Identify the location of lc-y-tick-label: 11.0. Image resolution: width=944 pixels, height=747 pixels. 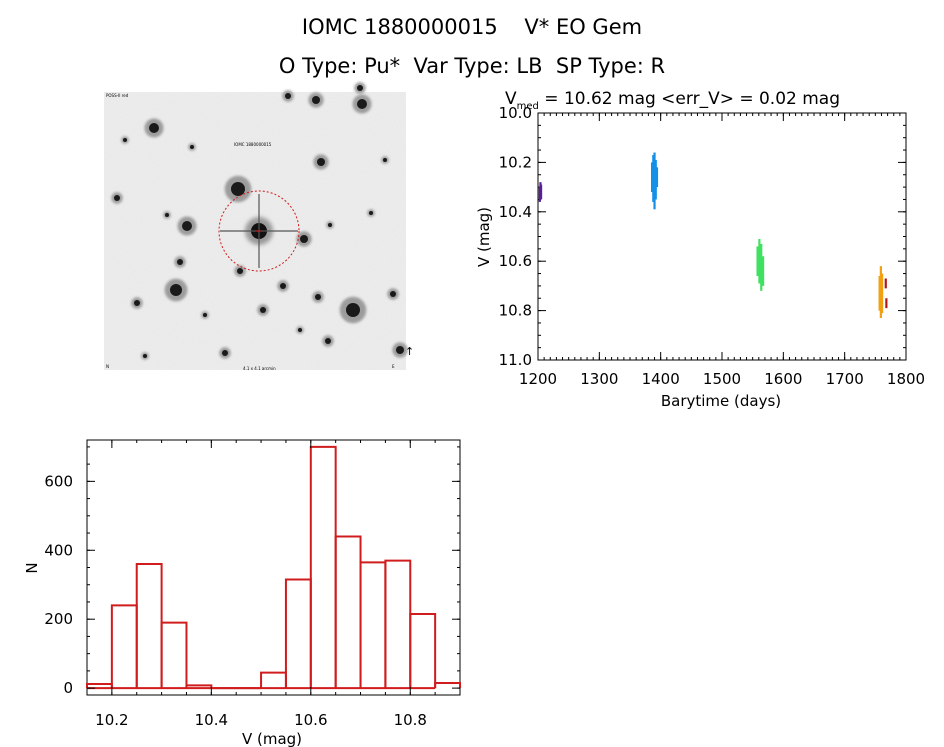
(515, 360).